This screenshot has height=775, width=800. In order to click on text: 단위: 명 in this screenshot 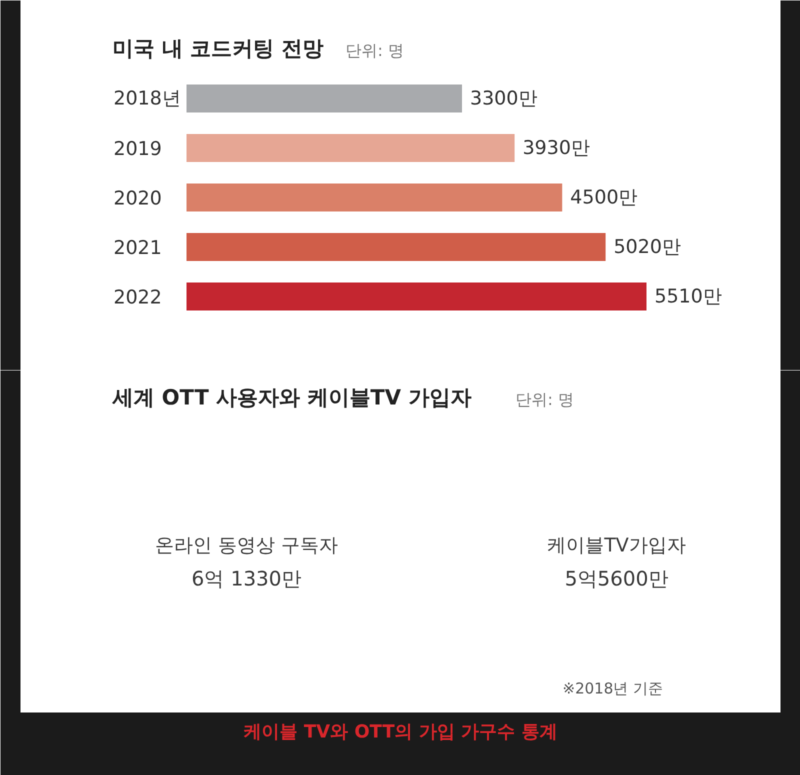, I will do `click(545, 399)`.